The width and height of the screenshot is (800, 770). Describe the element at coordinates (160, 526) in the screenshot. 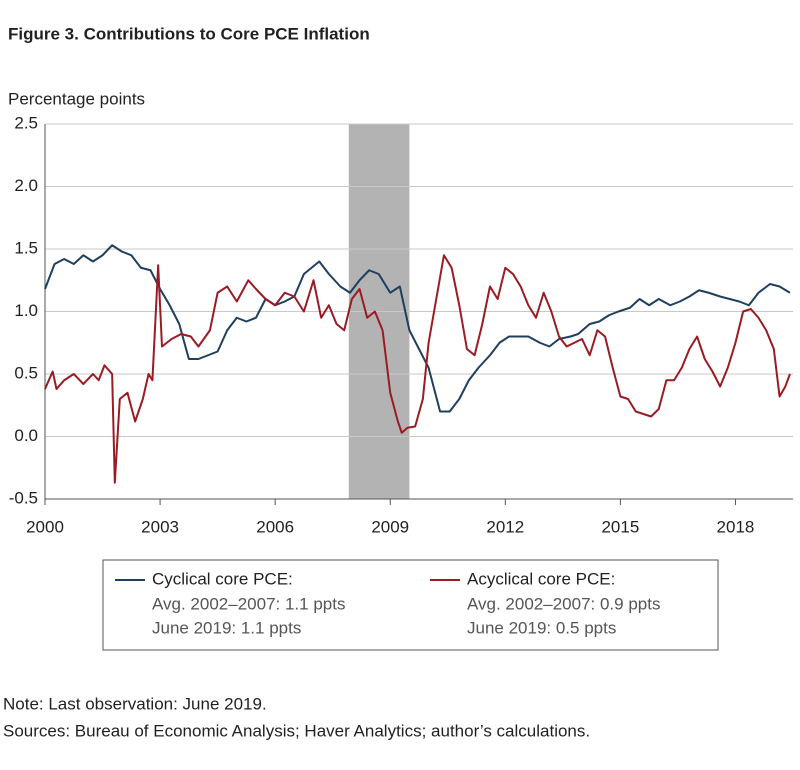

I see `x-tick-label: 2003` at that location.